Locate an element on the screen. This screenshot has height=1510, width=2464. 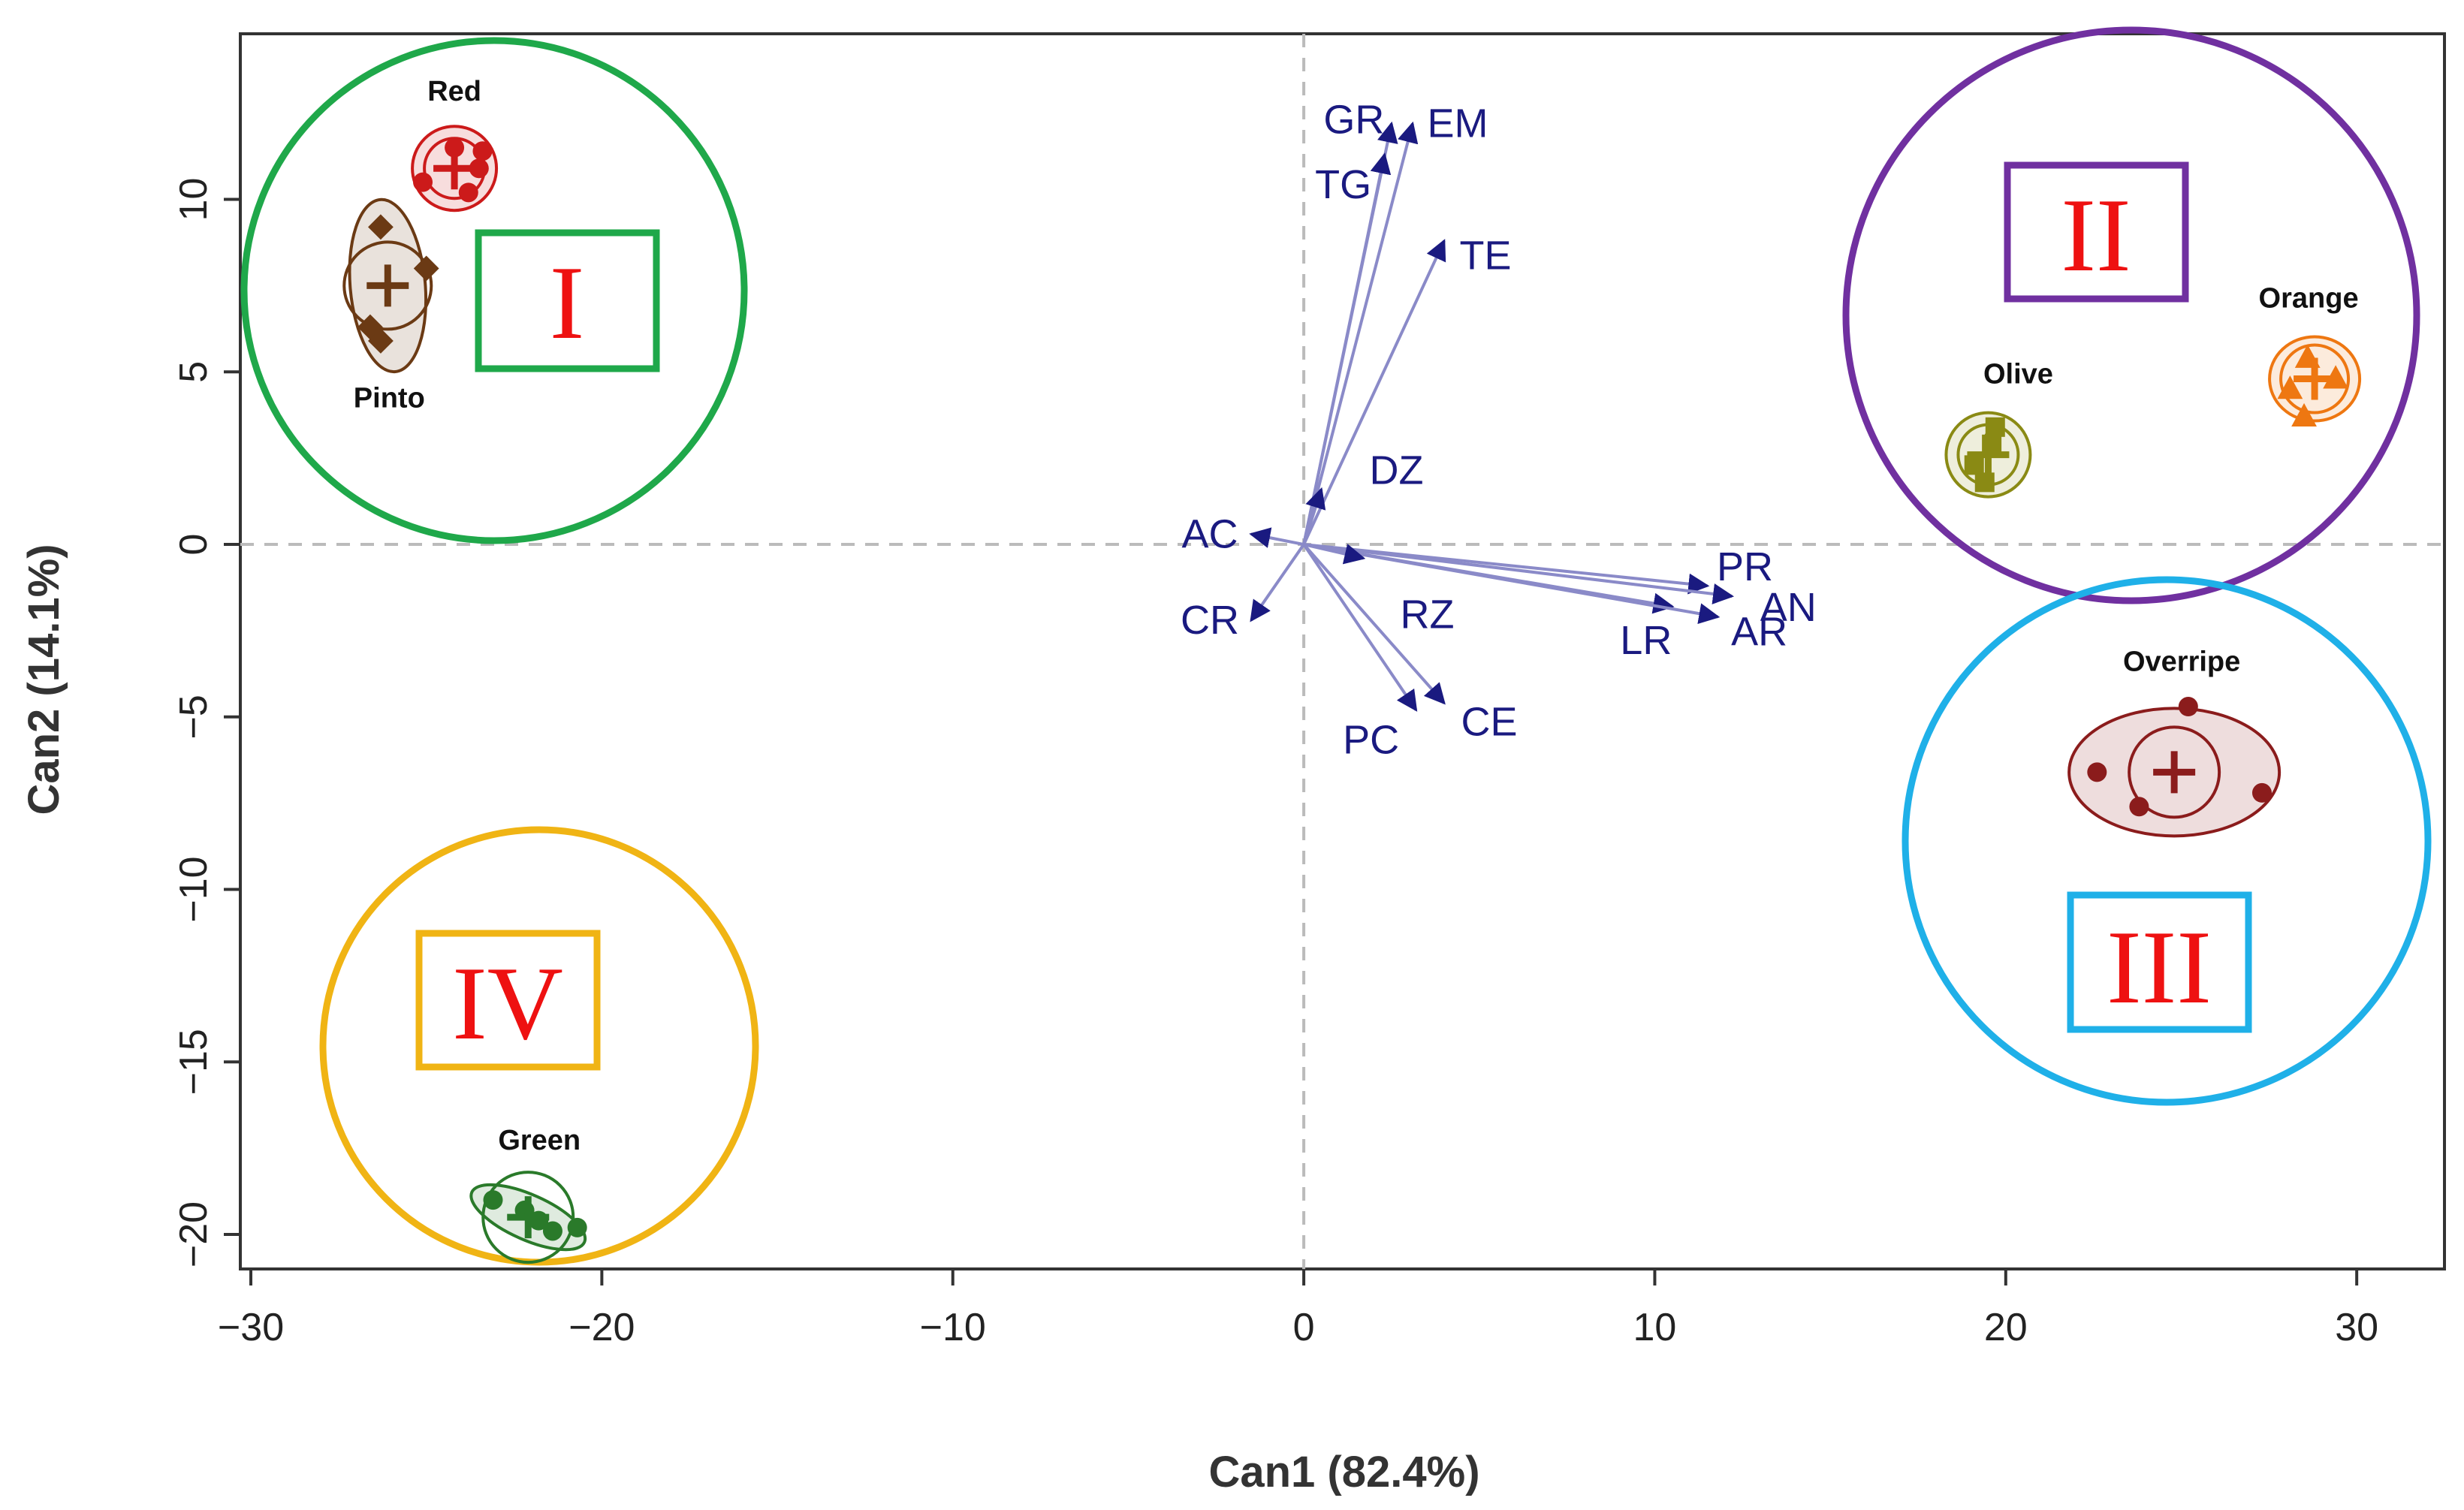
vector-label-dz: DZ is located at coordinates (1396, 470).